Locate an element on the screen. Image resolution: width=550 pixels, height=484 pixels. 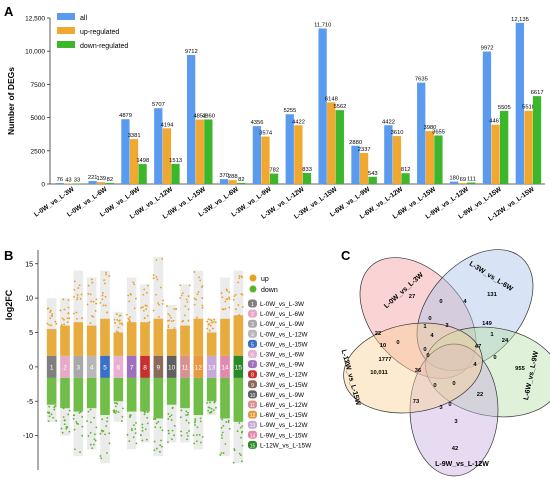
venn-count: 10 is located at coordinates (383, 346).